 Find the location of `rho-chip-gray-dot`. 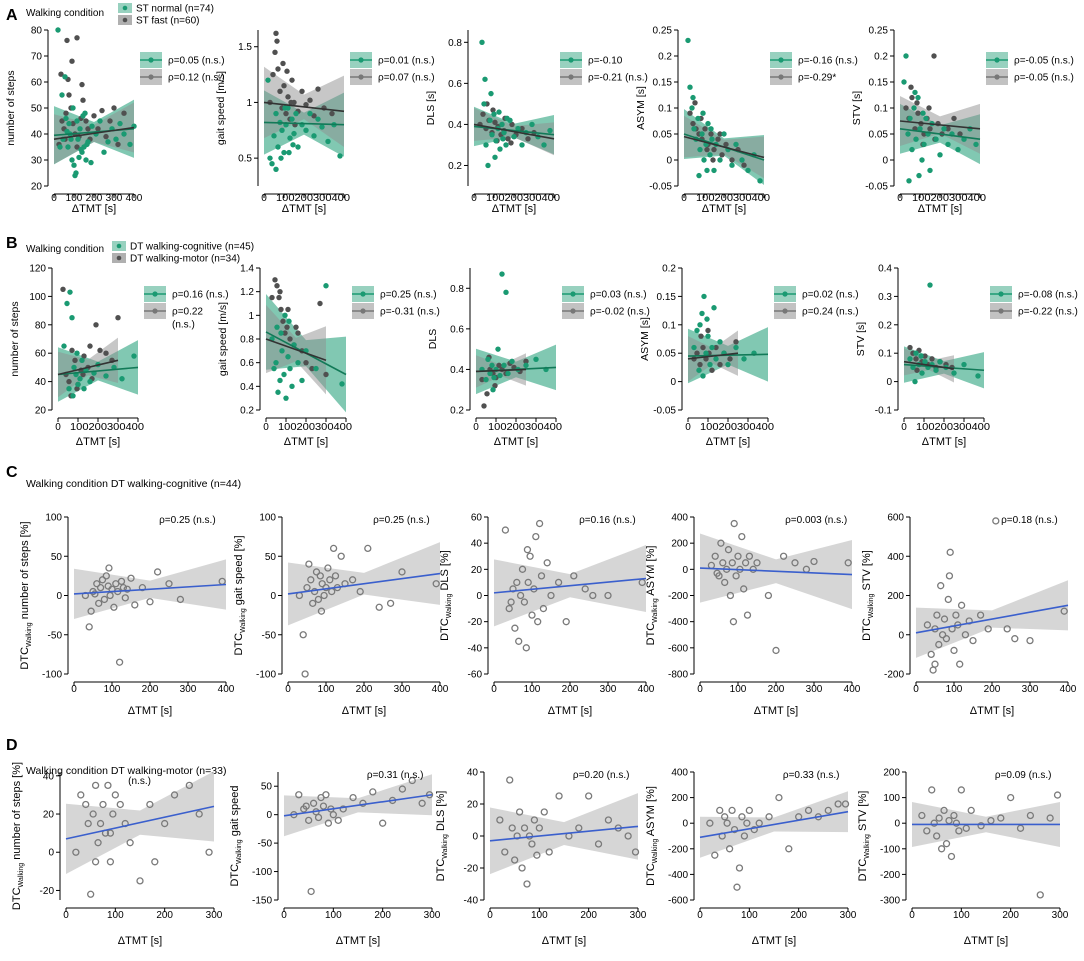

rho-chip-gray-dot is located at coordinates (997, 77).